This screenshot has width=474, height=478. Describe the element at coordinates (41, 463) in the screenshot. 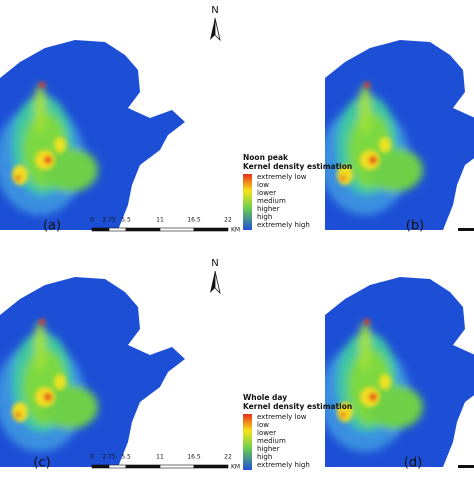

I see `panel-label: (c)` at that location.